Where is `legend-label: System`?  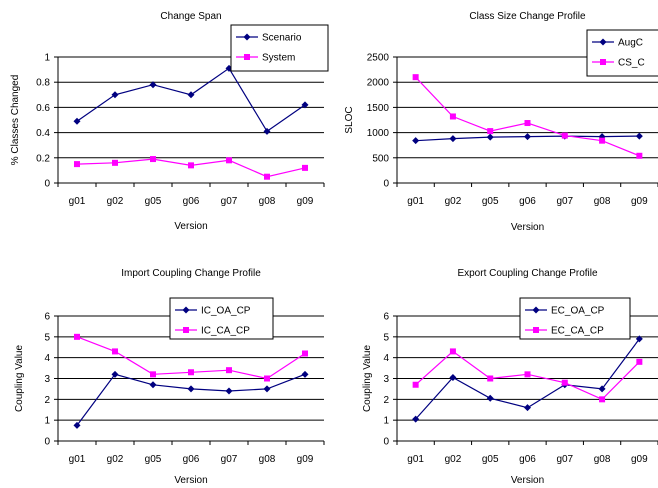
legend-label: System is located at coordinates (278, 58).